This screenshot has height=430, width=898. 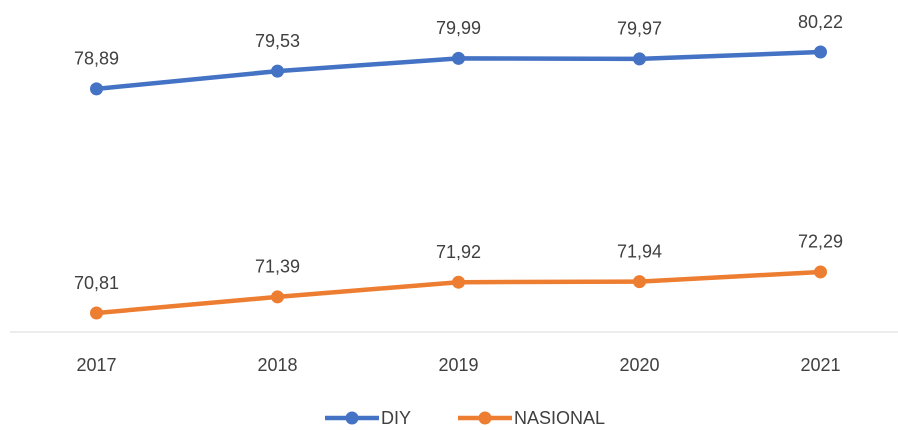 What do you see at coordinates (639, 29) in the screenshot?
I see `data-label: 79,97` at bounding box center [639, 29].